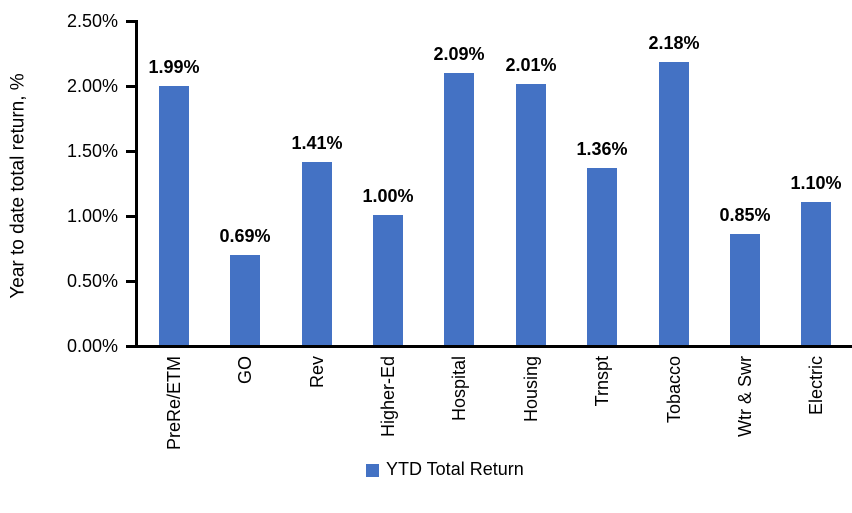 The height and width of the screenshot is (513, 852). I want to click on bar-value-label: 0.69%, so click(245, 236).